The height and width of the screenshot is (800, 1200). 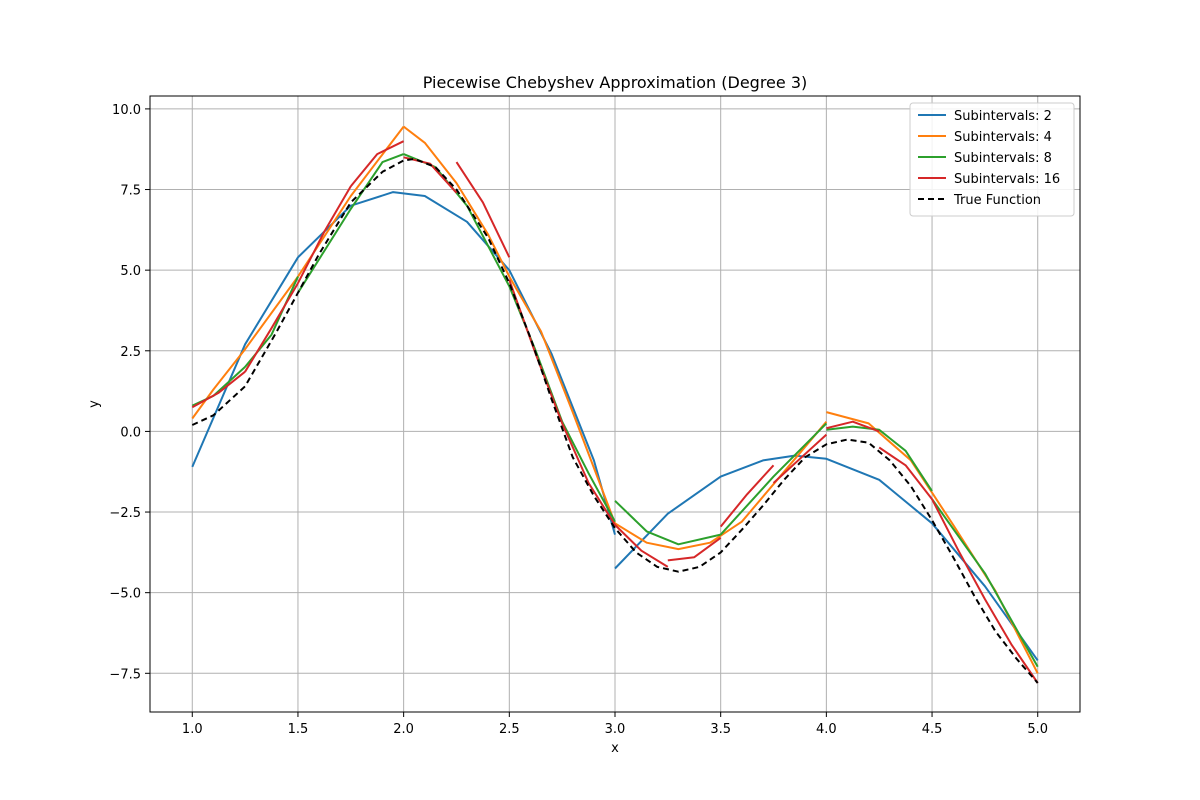 What do you see at coordinates (826, 729) in the screenshot?
I see `x-tick-label: 4.0` at bounding box center [826, 729].